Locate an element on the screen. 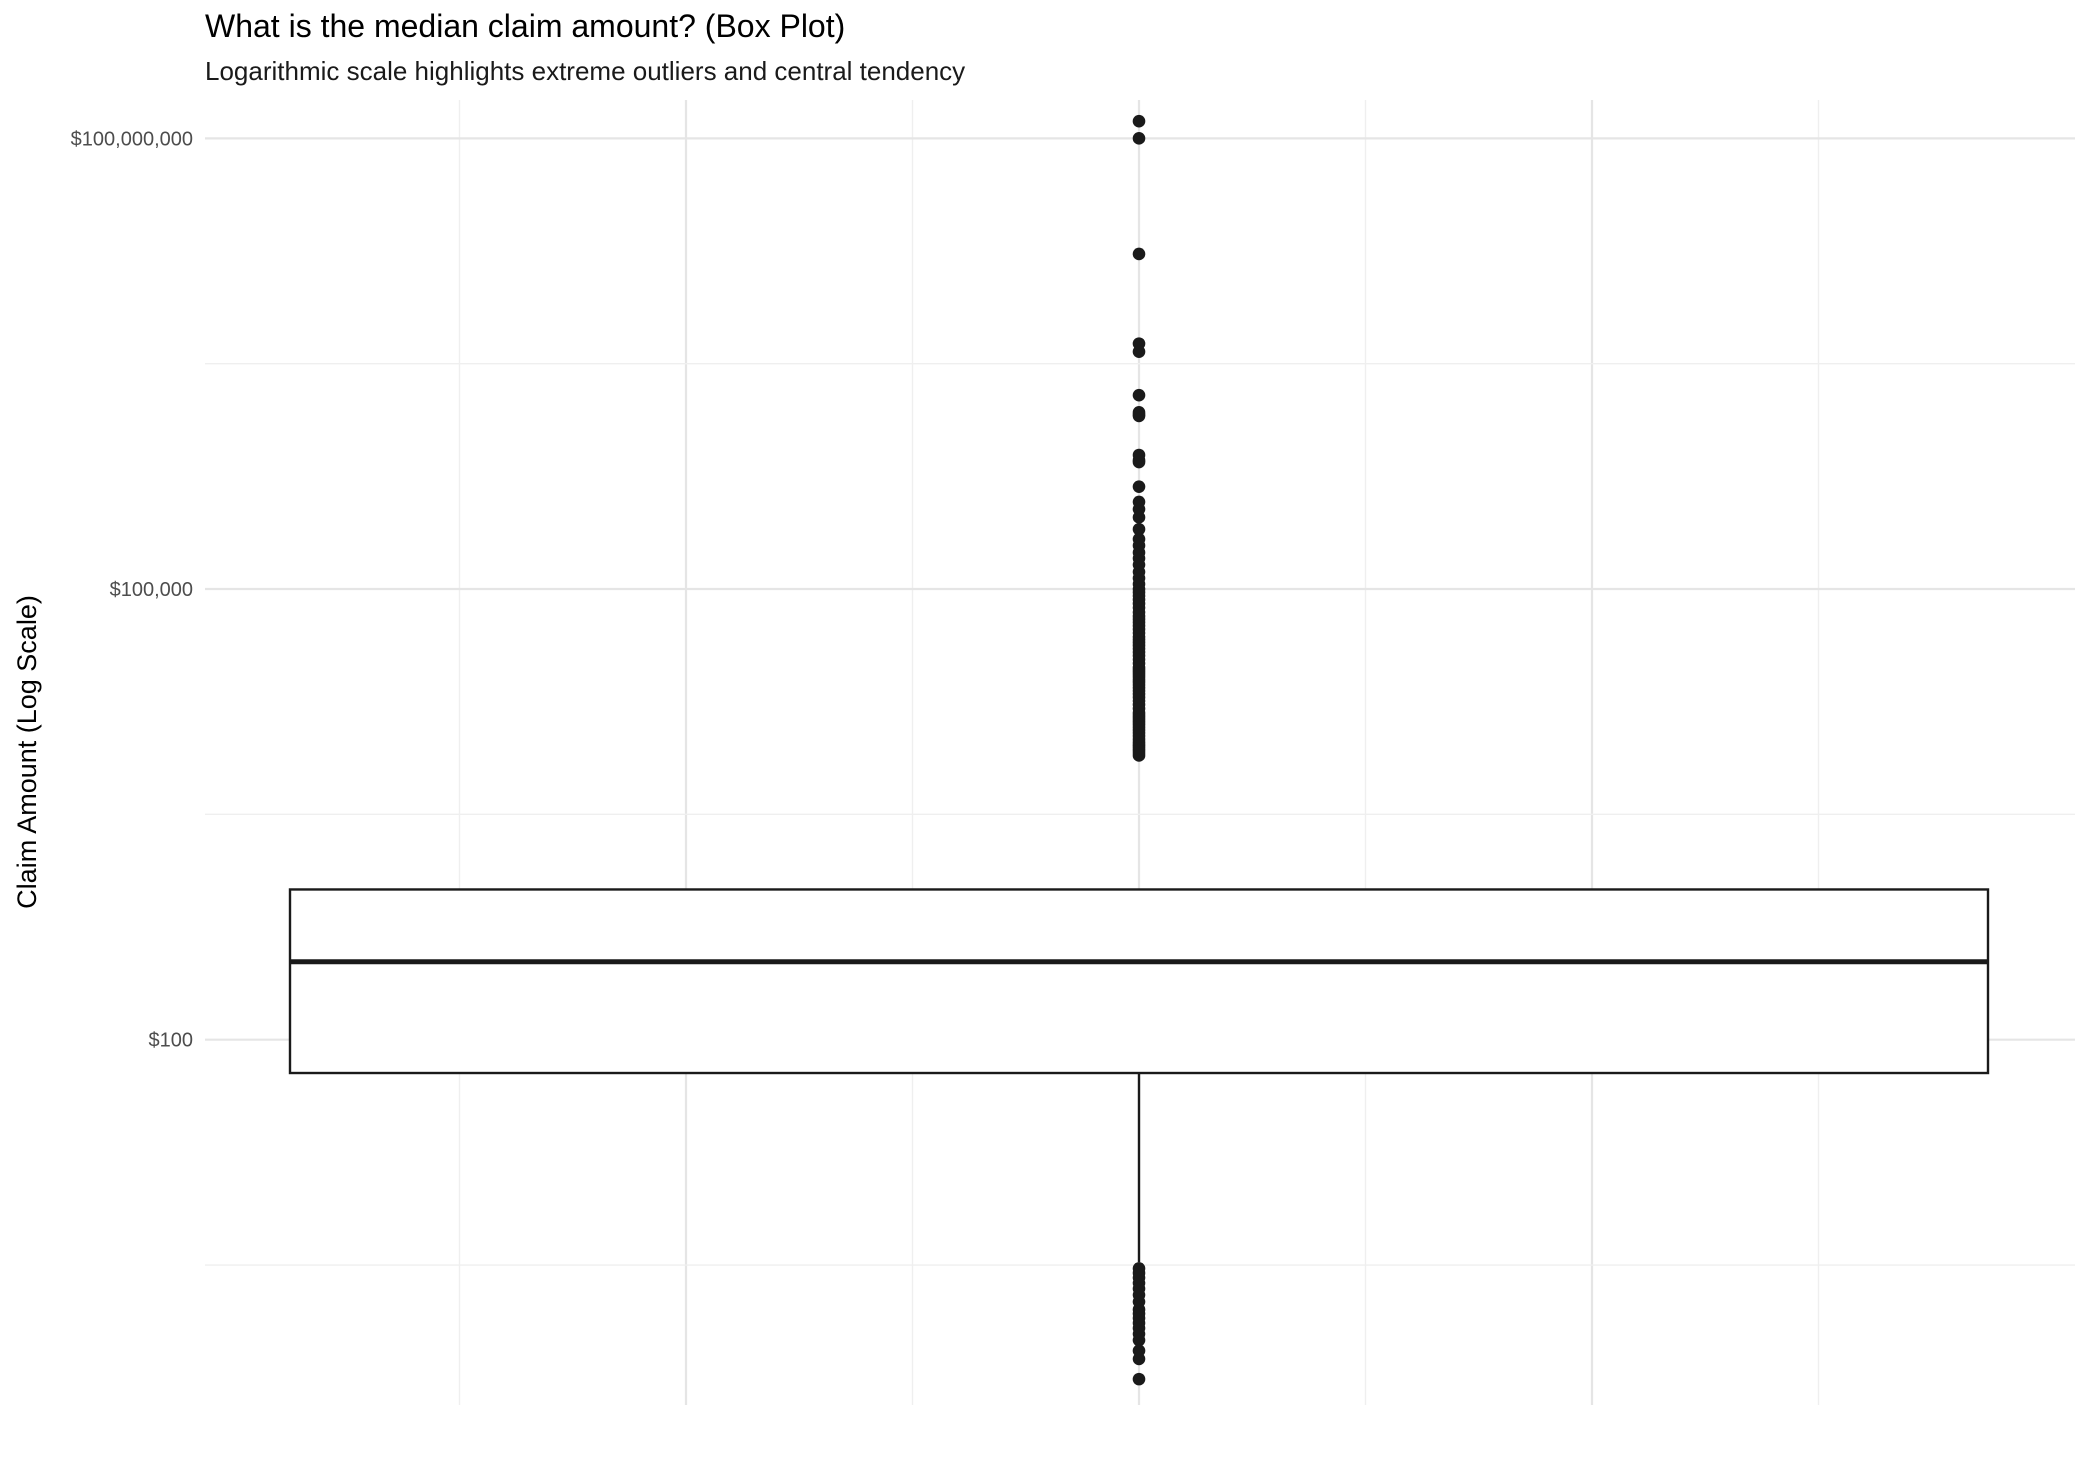  y-axis-label: Claim Amount (Log Scale) is located at coordinates (27, 752).